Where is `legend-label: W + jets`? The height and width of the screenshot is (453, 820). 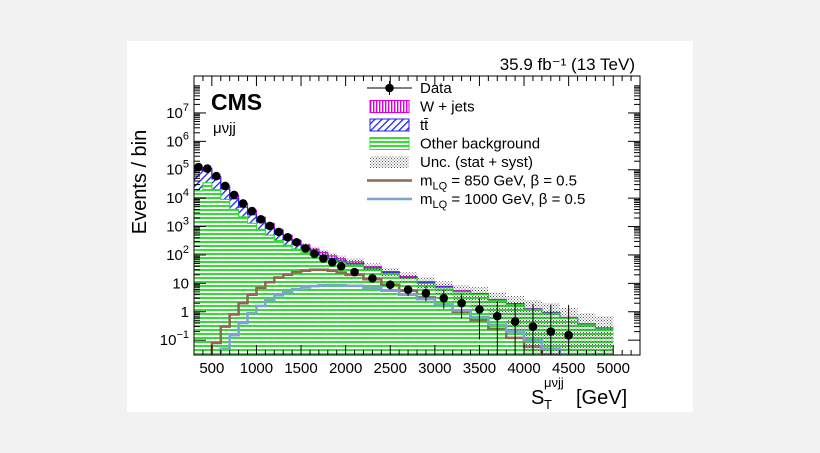 legend-label: W + jets is located at coordinates (447, 107).